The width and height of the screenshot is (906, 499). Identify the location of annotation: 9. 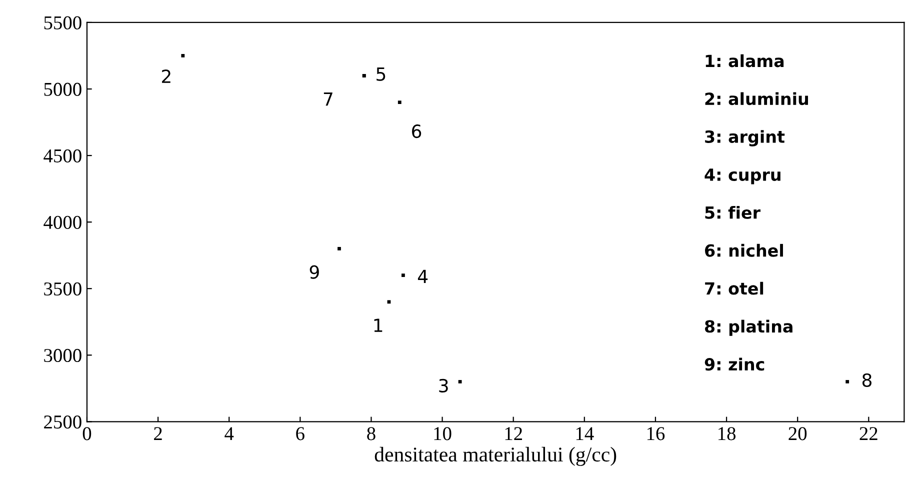
(314, 272).